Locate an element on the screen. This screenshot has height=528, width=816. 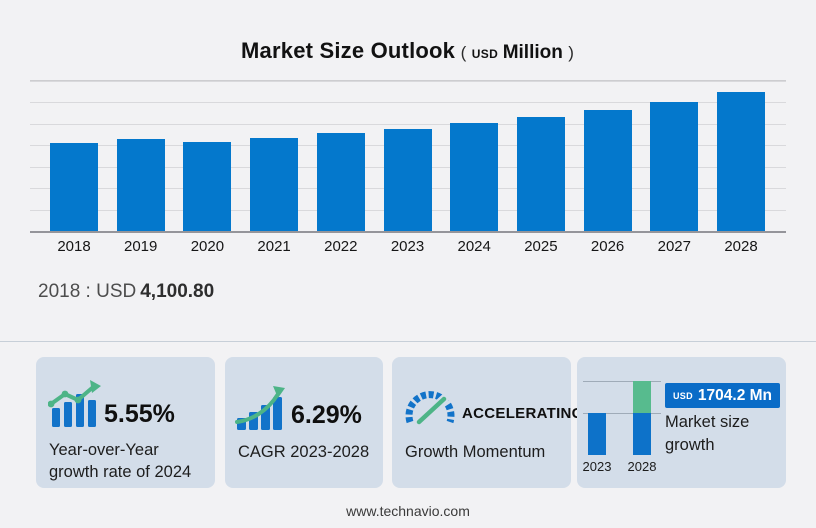
market-size-label-line1: Market size is located at coordinates (707, 422).